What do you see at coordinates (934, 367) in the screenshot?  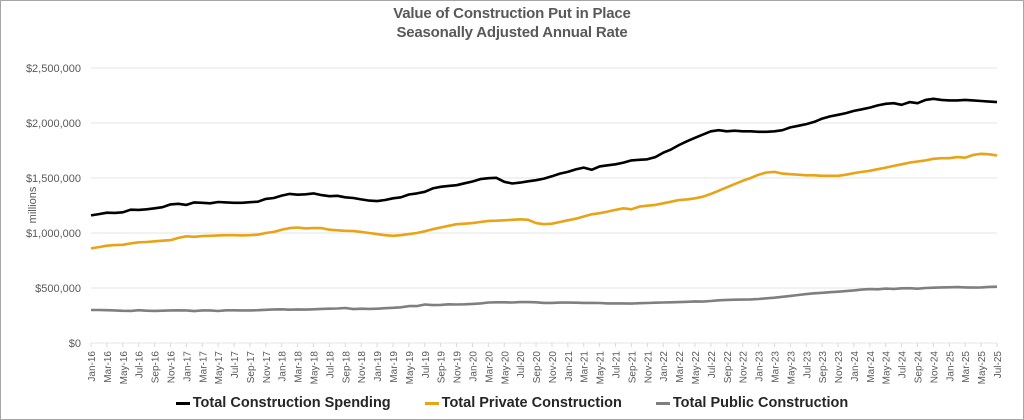 I see `x-tick-label: Nov-24` at bounding box center [934, 367].